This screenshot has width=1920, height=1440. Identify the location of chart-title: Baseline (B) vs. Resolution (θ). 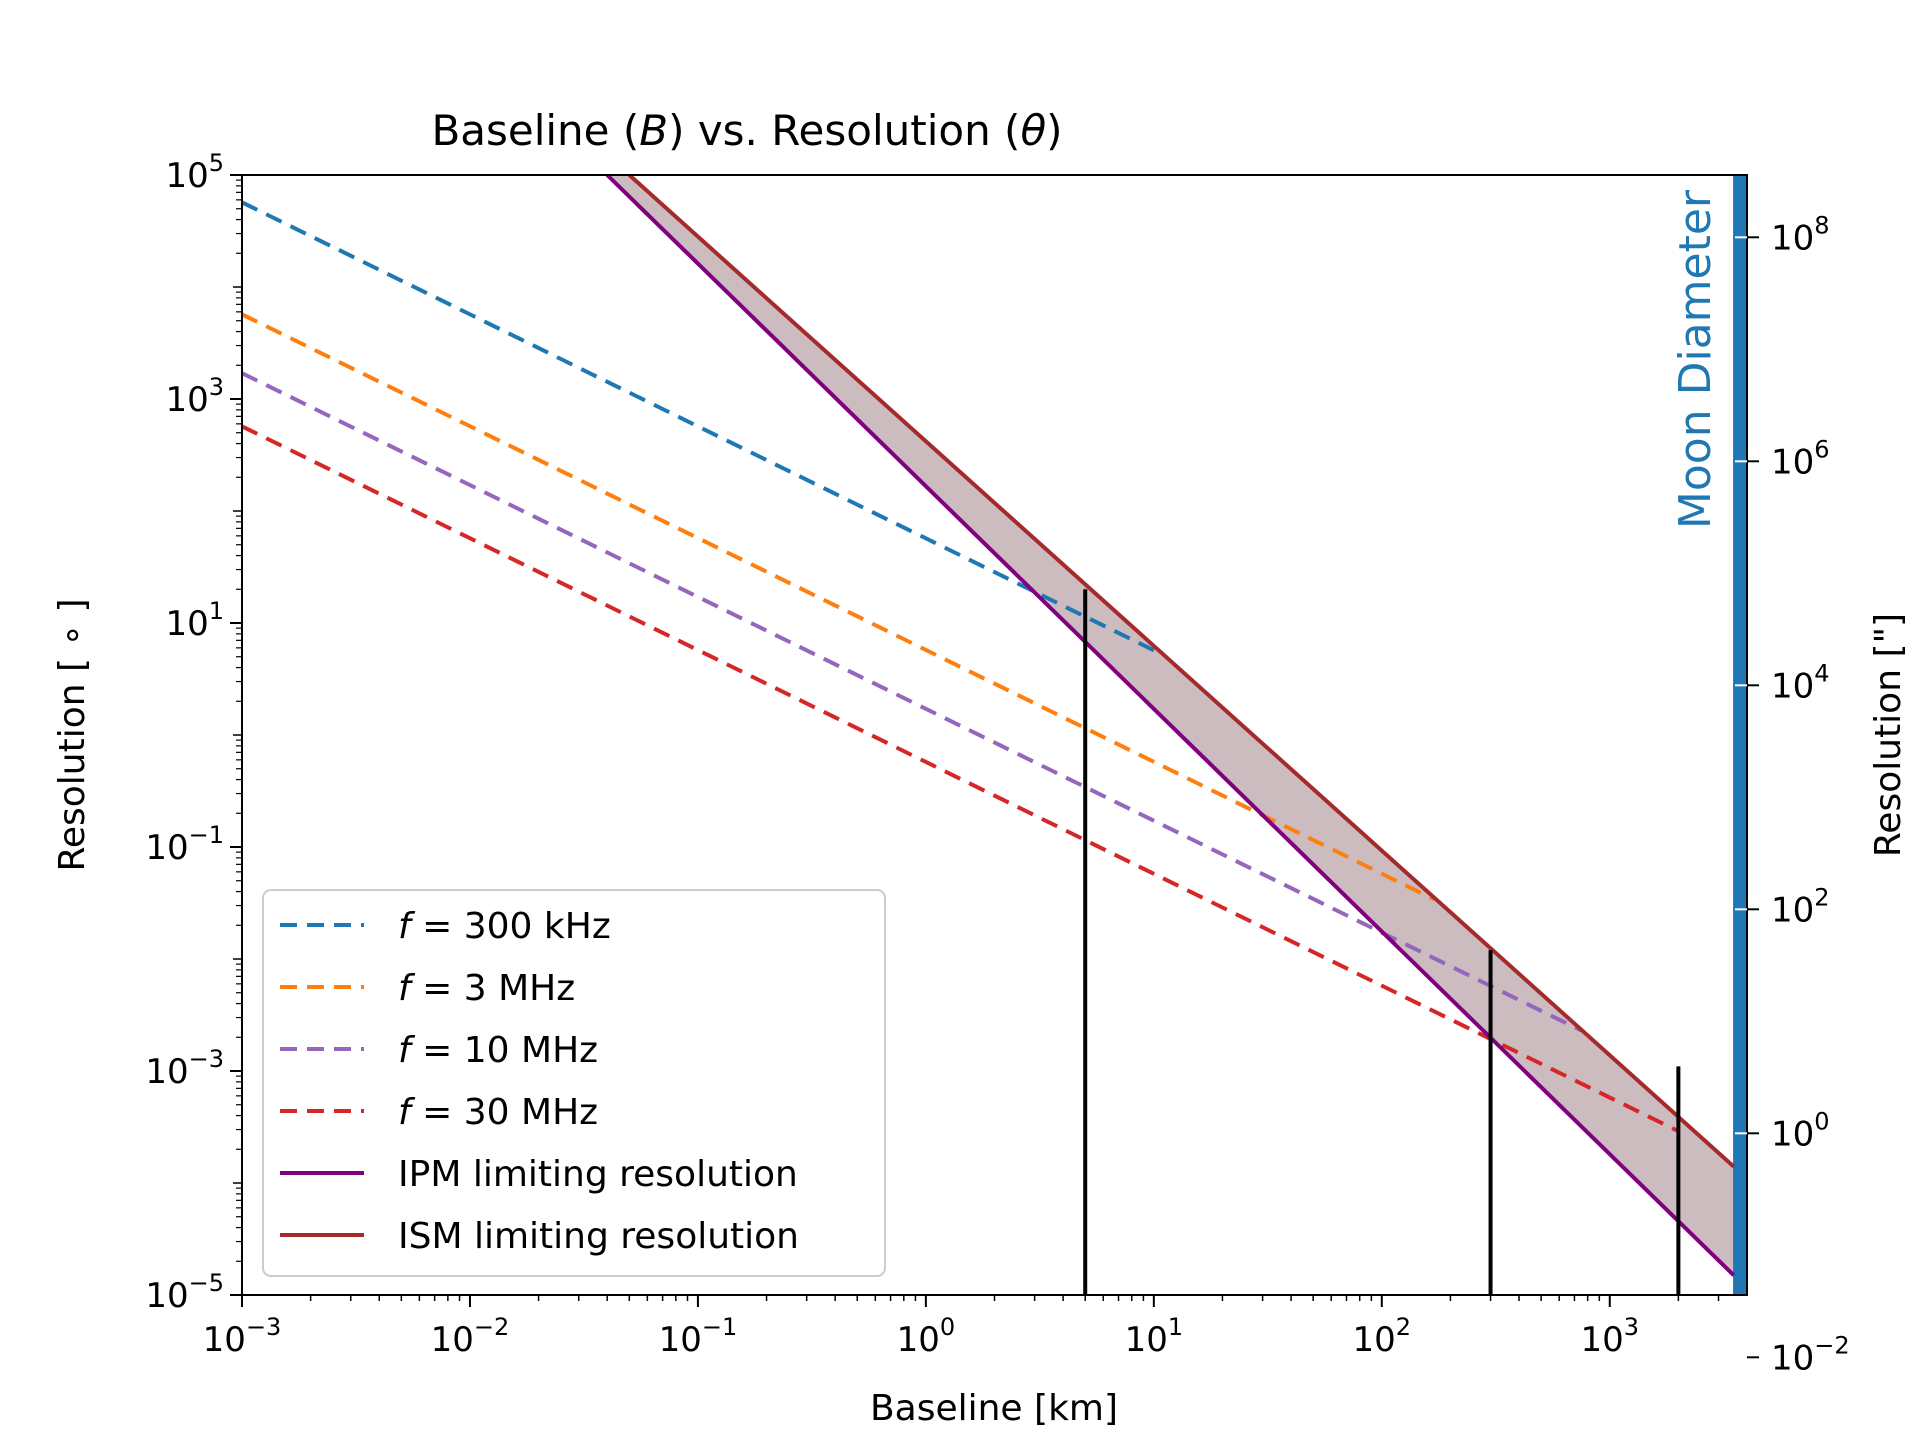
(746, 130).